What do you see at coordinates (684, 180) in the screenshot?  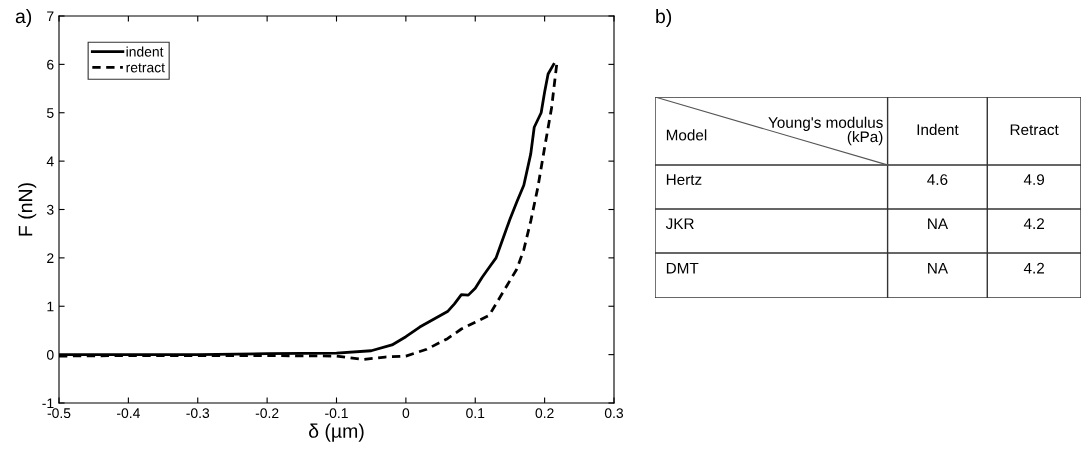 I see `text: Hertz` at bounding box center [684, 180].